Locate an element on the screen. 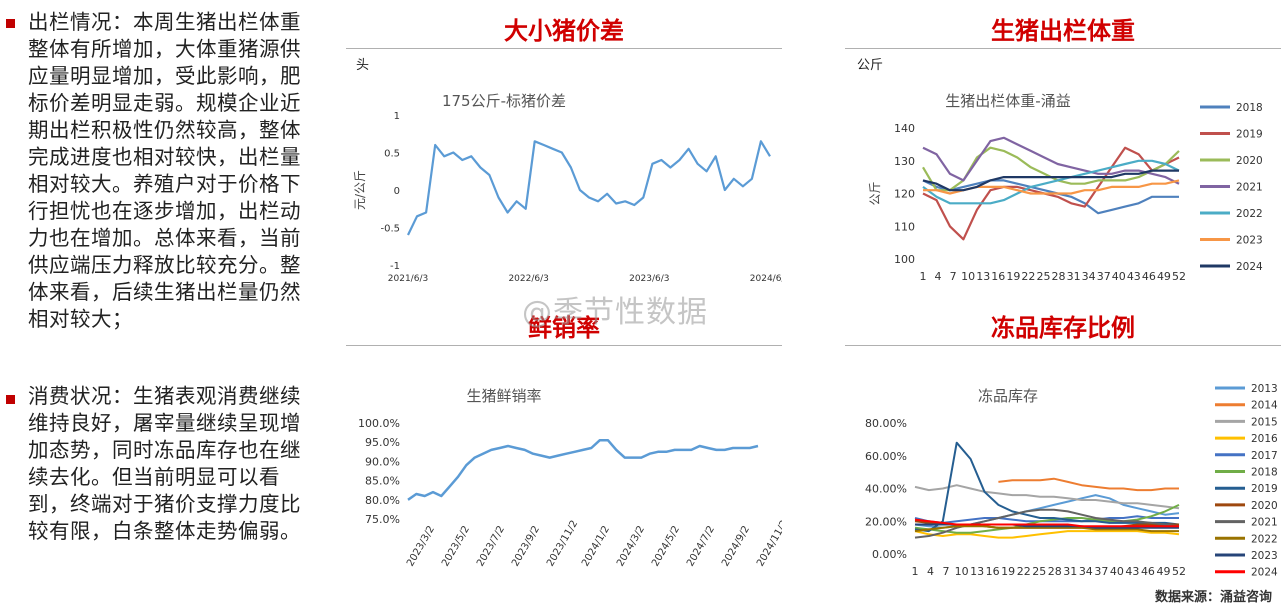 The width and height of the screenshot is (1286, 607). y-tick-label: 1 is located at coordinates (397, 116).